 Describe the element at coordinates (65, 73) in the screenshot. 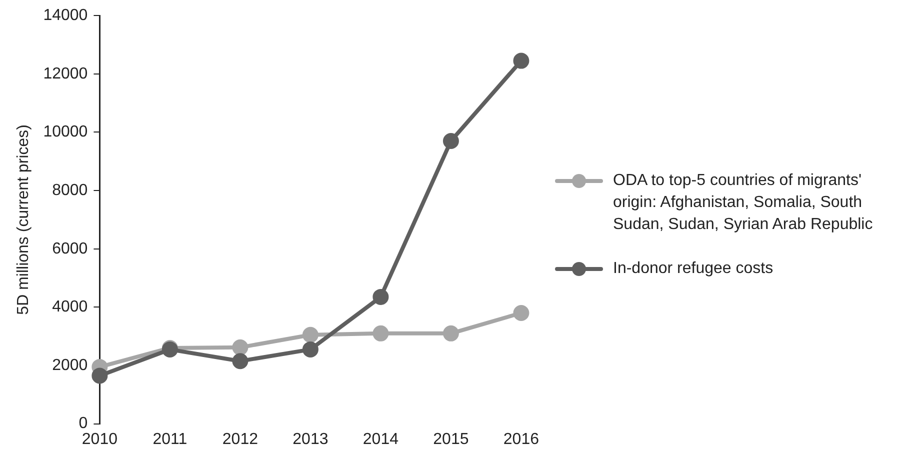

I see `y-tick-label: 12000` at that location.